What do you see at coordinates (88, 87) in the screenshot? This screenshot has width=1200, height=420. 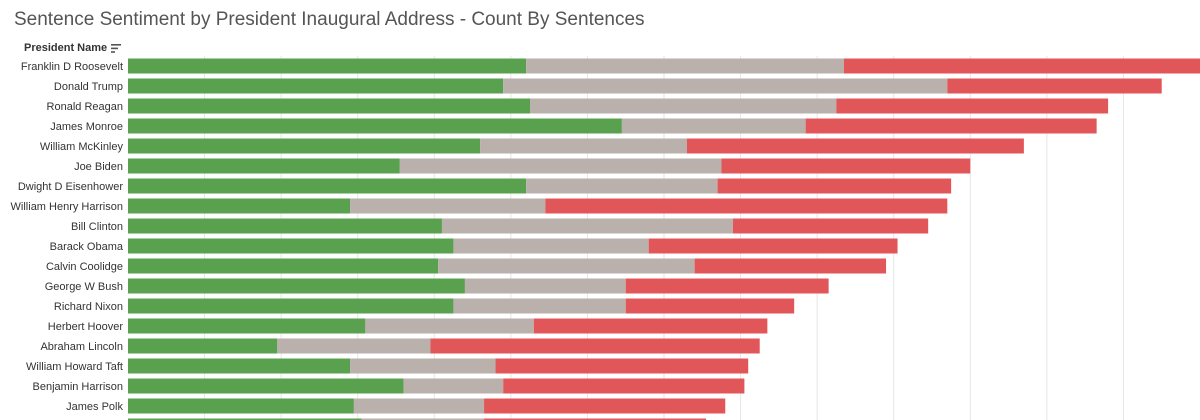 I see `row-label: Donald Trump` at bounding box center [88, 87].